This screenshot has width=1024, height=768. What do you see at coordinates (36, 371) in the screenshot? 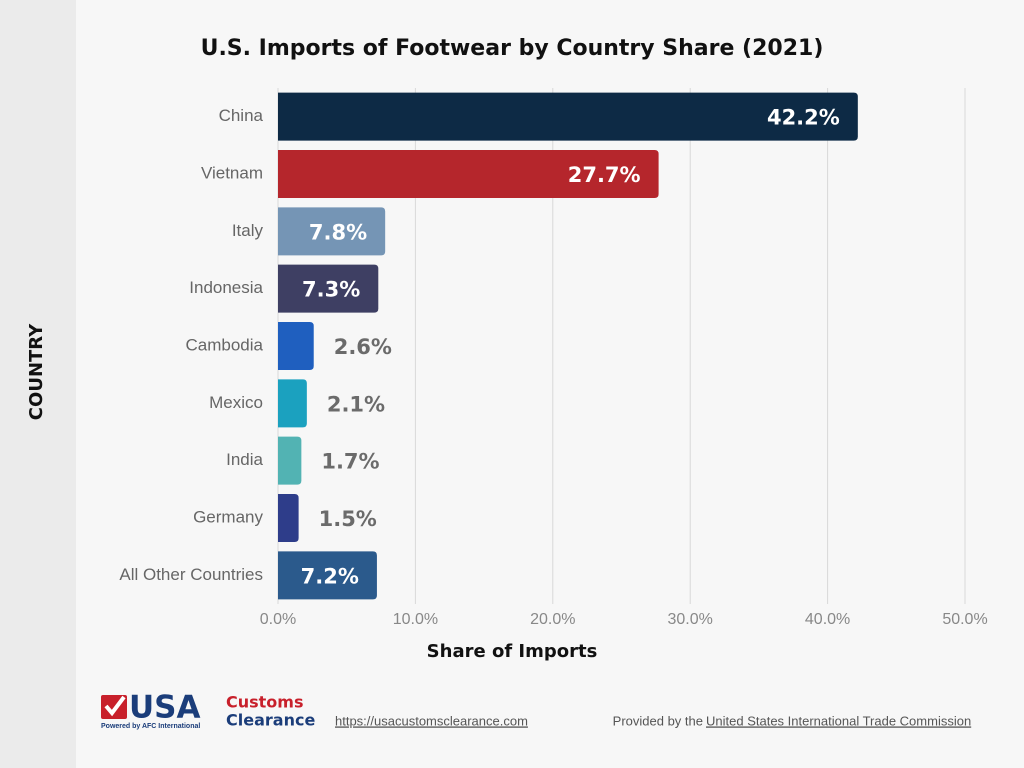
I see `y-axis-label: COUNTRY` at bounding box center [36, 371].